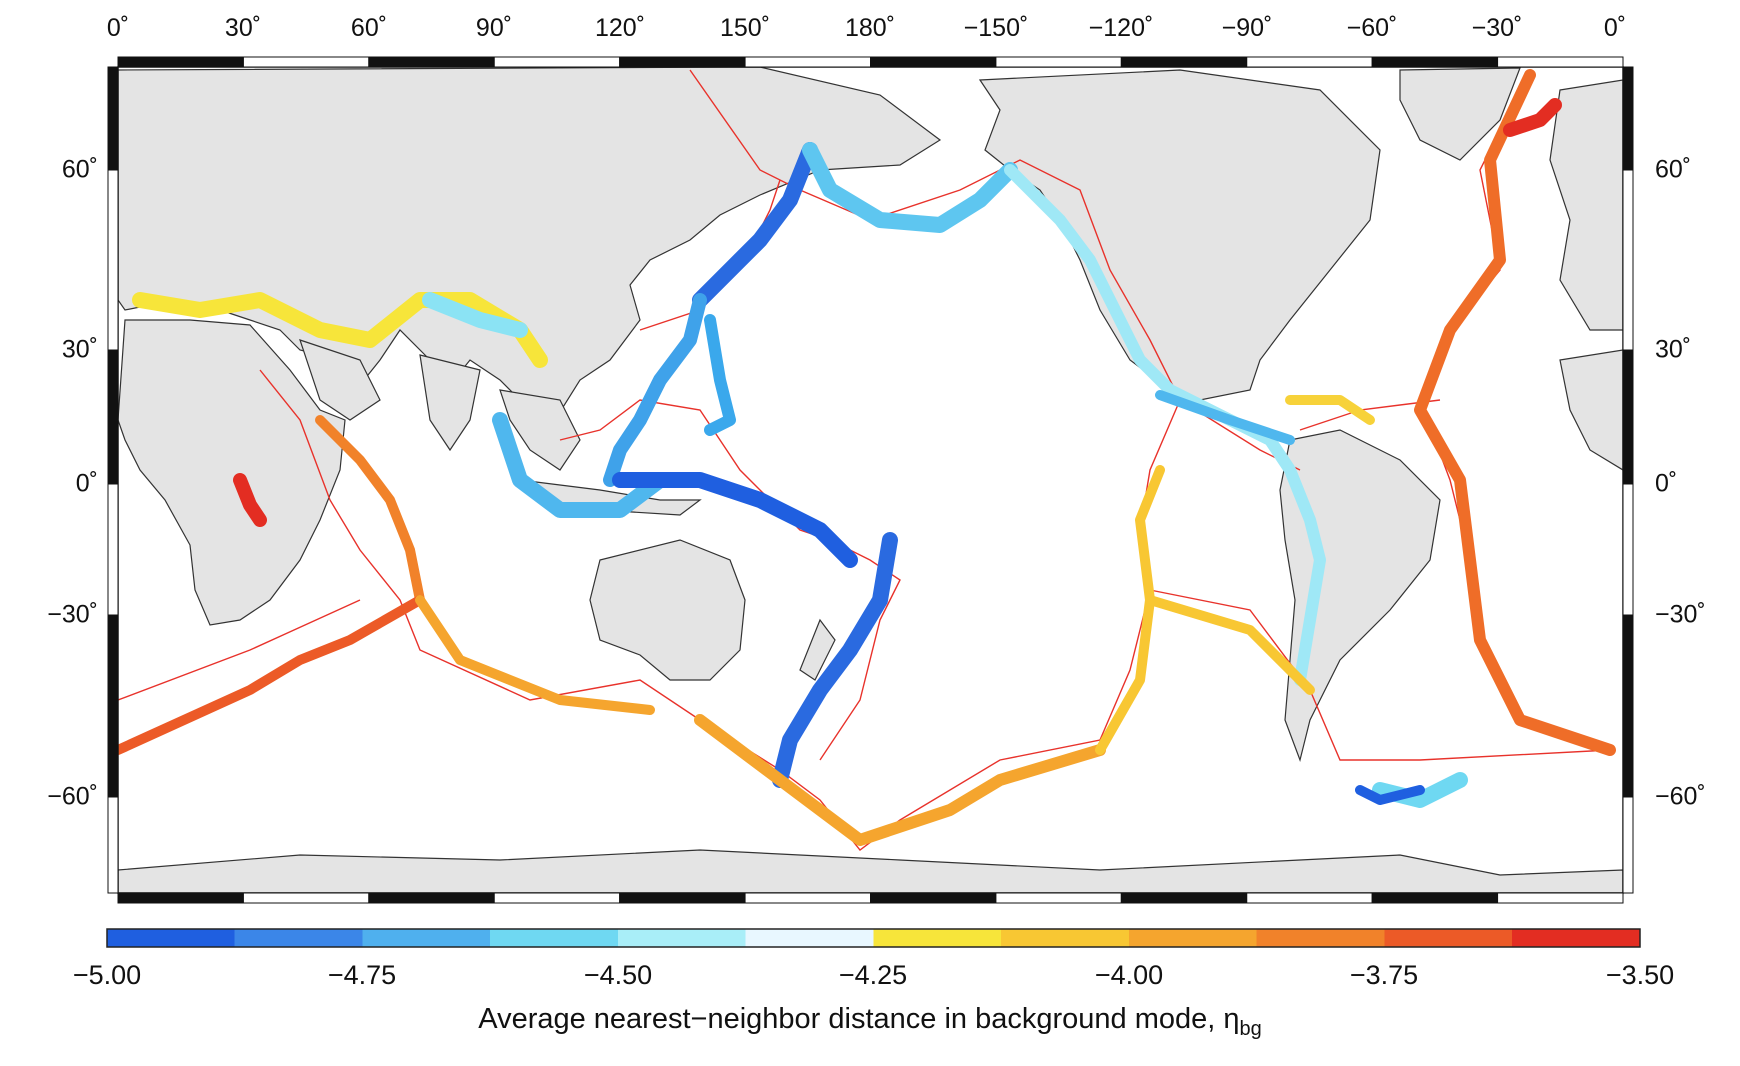  Describe the element at coordinates (618, 975) in the screenshot. I see `colorbar-tick-label: −4.50` at that location.